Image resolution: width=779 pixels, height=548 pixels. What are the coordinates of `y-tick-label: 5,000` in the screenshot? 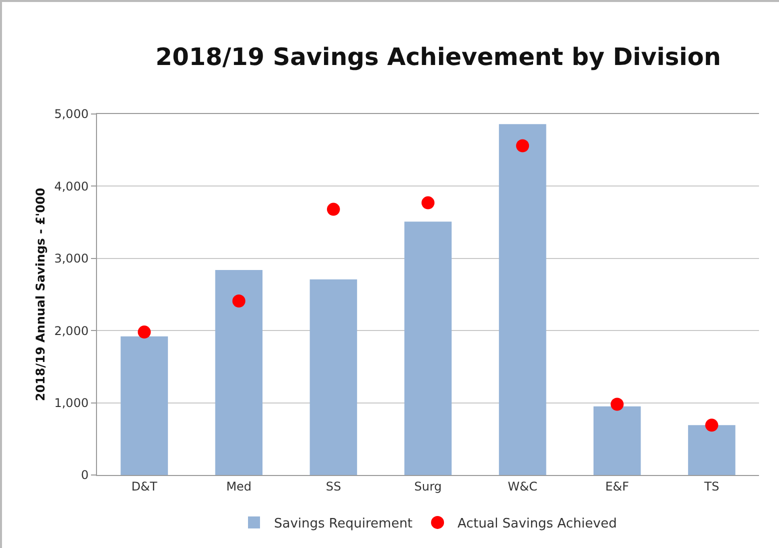 It's located at (71, 114).